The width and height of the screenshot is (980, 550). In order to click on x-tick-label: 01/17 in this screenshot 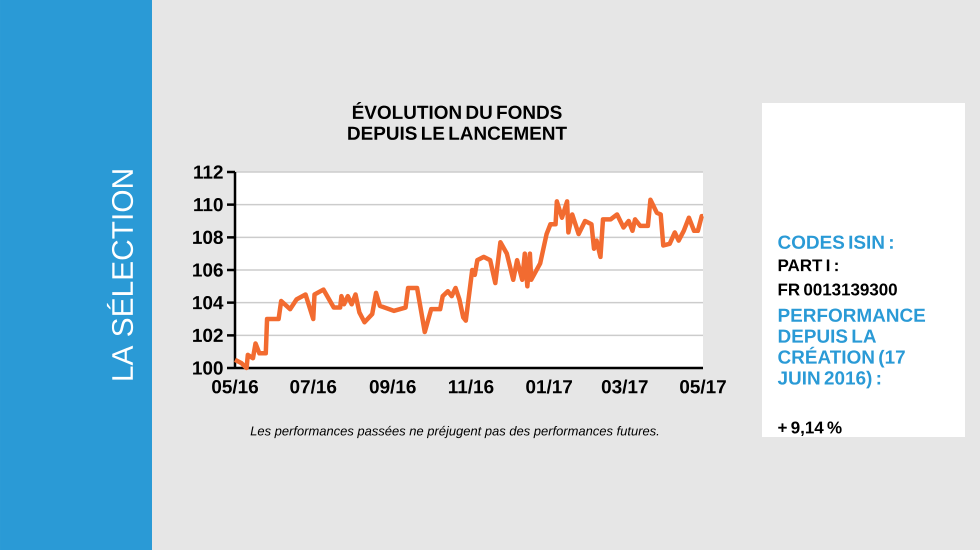, I will do `click(549, 387)`.